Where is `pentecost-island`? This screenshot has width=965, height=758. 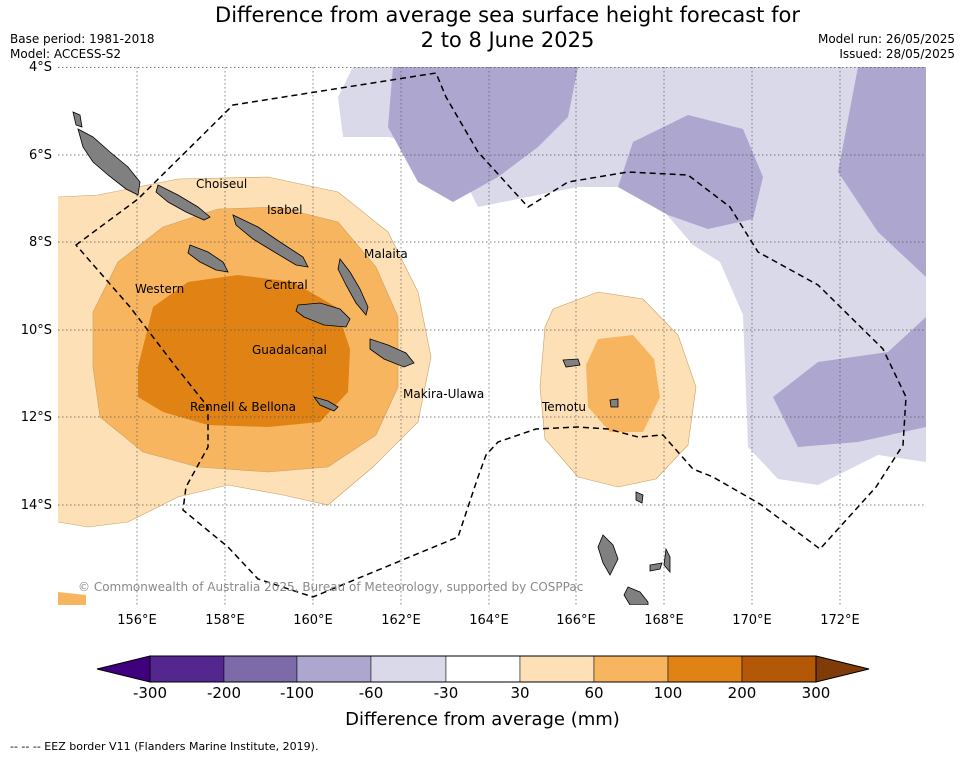 pentecost-island is located at coordinates (667, 560).